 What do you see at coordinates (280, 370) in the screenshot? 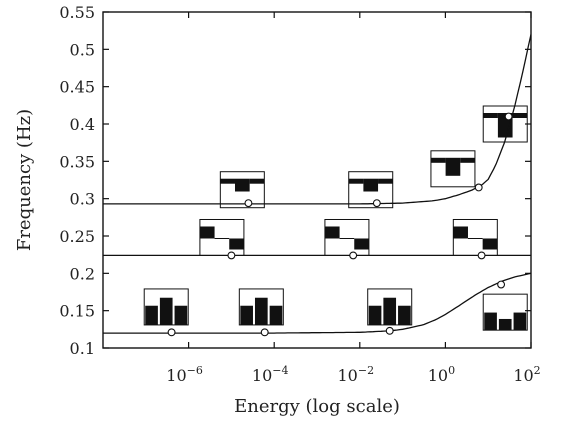
I see `x-tick-exponent: −4` at bounding box center [280, 370].